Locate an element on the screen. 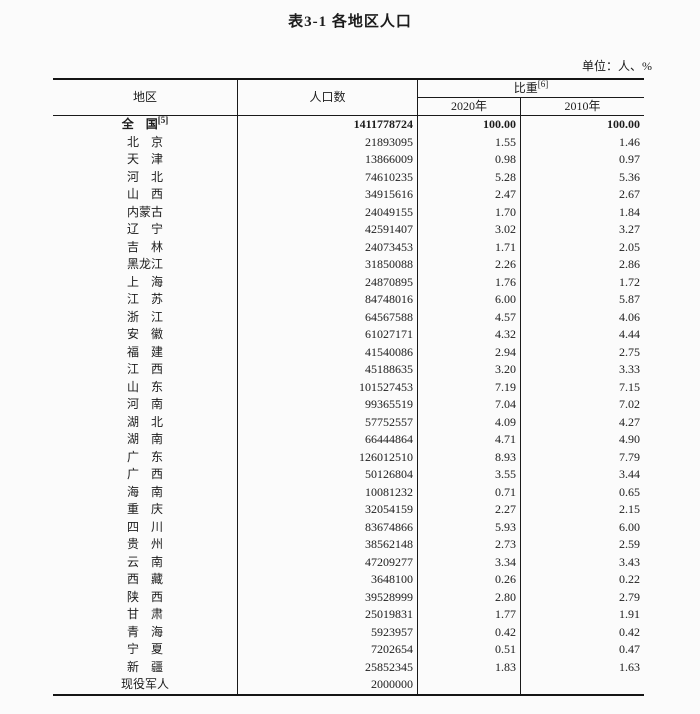 The height and width of the screenshot is (714, 700). share-2020-cell: 3.55 is located at coordinates (469, 475).